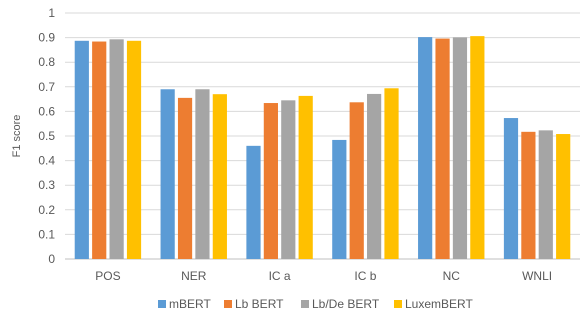 This screenshot has height=320, width=588. Describe the element at coordinates (46, 234) in the screenshot. I see `y-tick-label: 0.1` at that location.